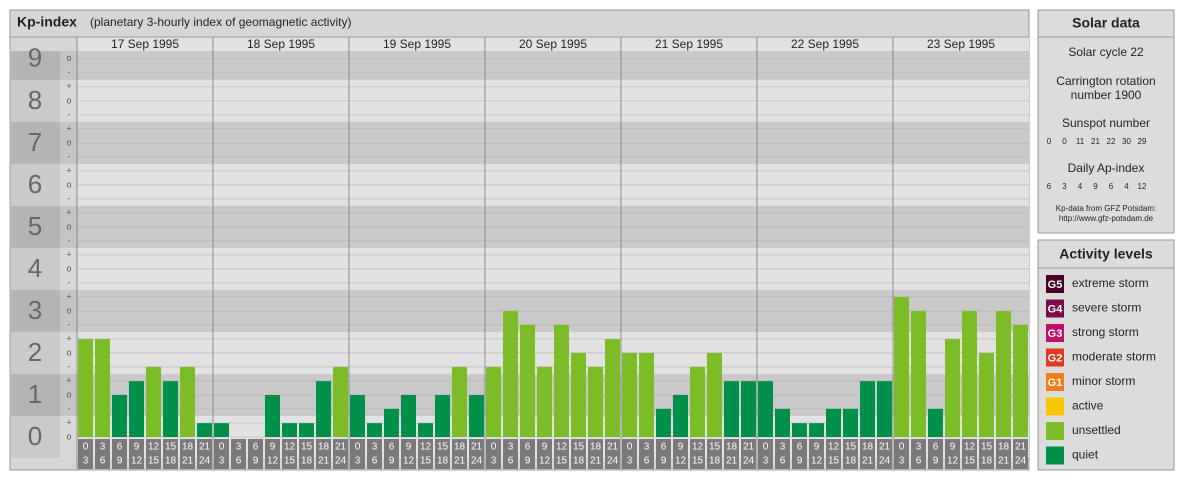 Image resolution: width=1184 pixels, height=485 pixels. What do you see at coordinates (307, 461) in the screenshot?
I see `time-end: 18` at bounding box center [307, 461].